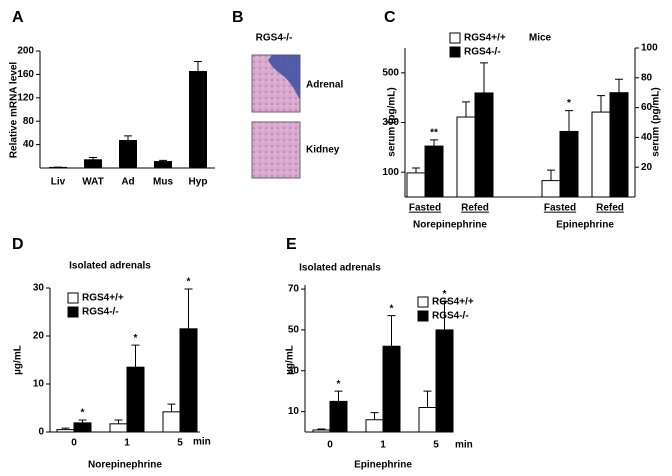 The image size is (672, 476). I want to click on y2-tick-label: 20, so click(647, 167).